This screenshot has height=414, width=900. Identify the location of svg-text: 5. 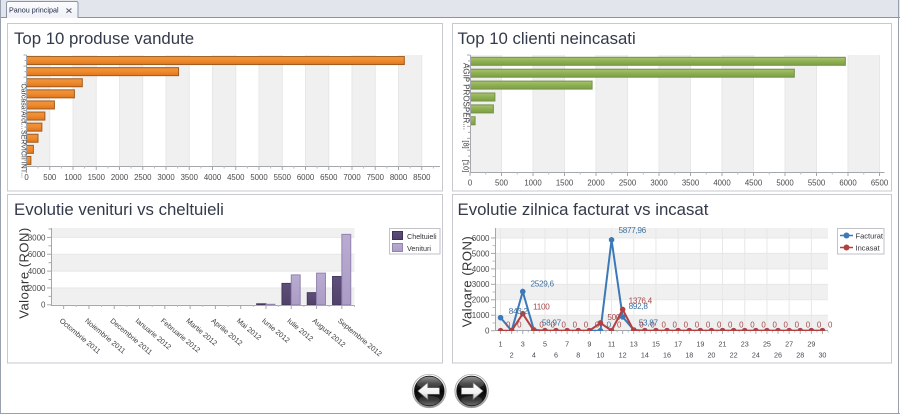
(545, 344).